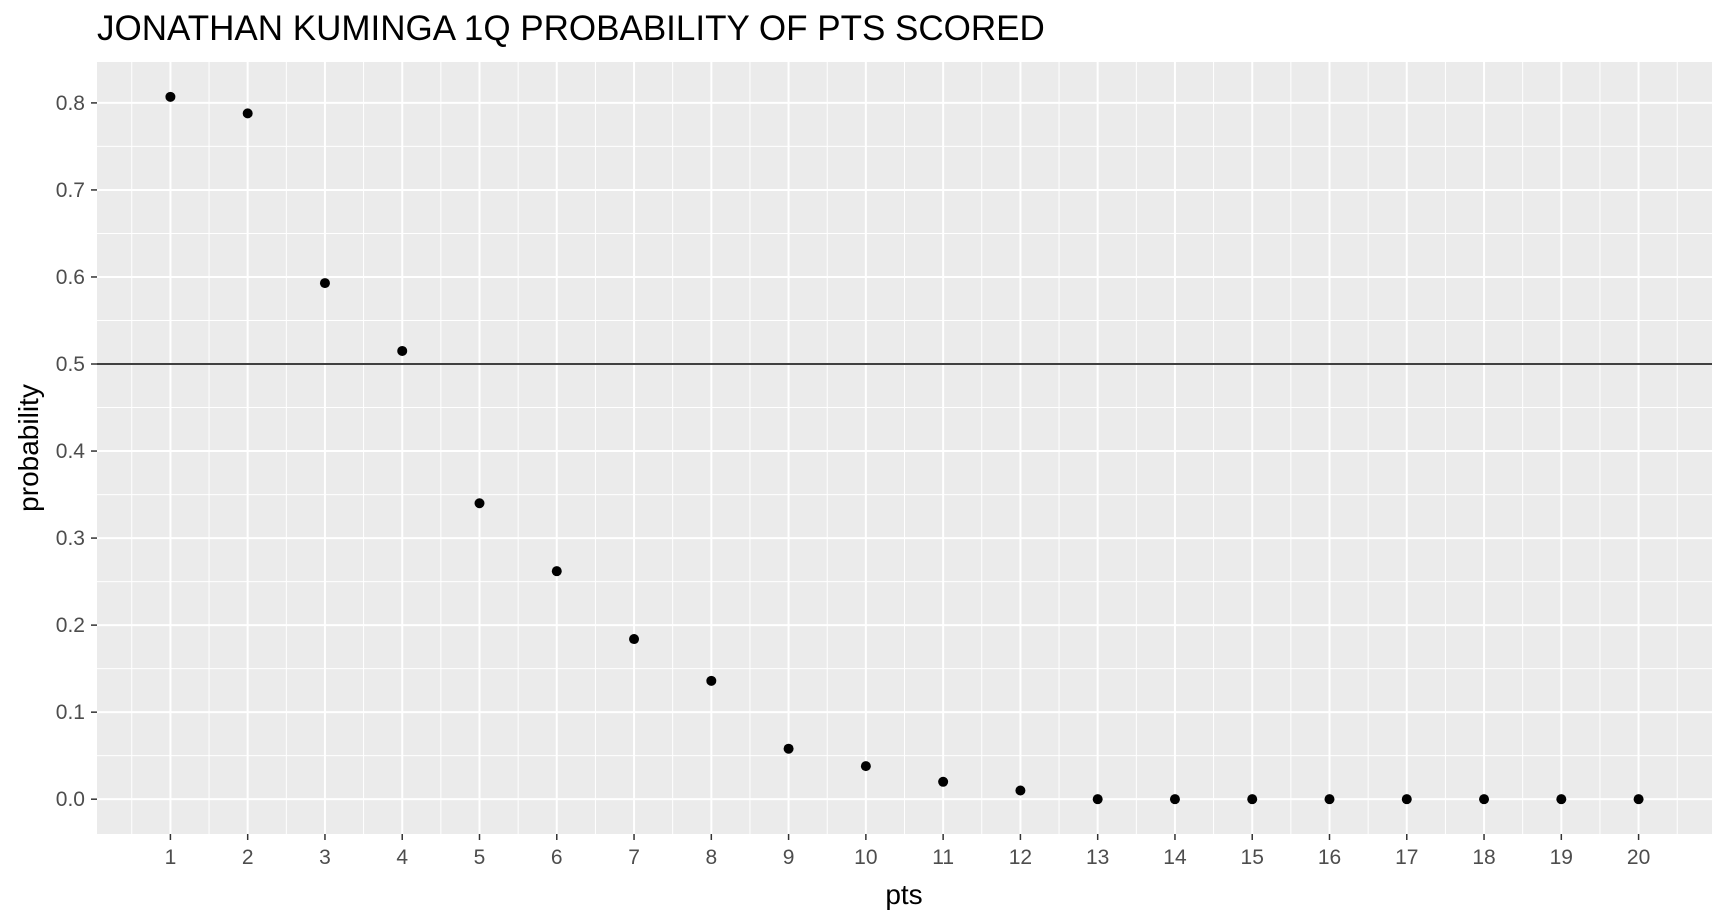 Image resolution: width=1728 pixels, height=921 pixels. I want to click on y-tick-label: 0.5, so click(70, 364).